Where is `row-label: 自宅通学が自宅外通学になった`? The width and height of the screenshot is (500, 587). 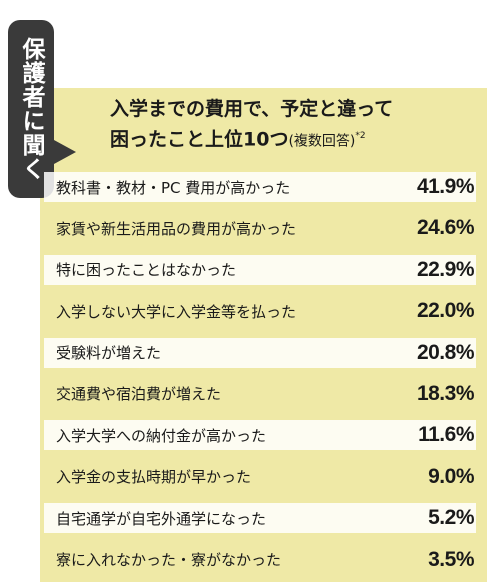 row-label: 自宅通学が自宅外通学になった is located at coordinates (161, 518).